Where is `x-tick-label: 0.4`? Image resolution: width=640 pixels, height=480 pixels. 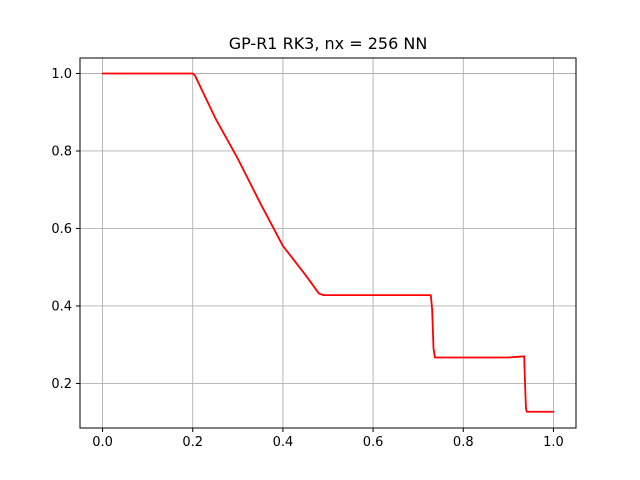 x-tick-label: 0.4 is located at coordinates (283, 442).